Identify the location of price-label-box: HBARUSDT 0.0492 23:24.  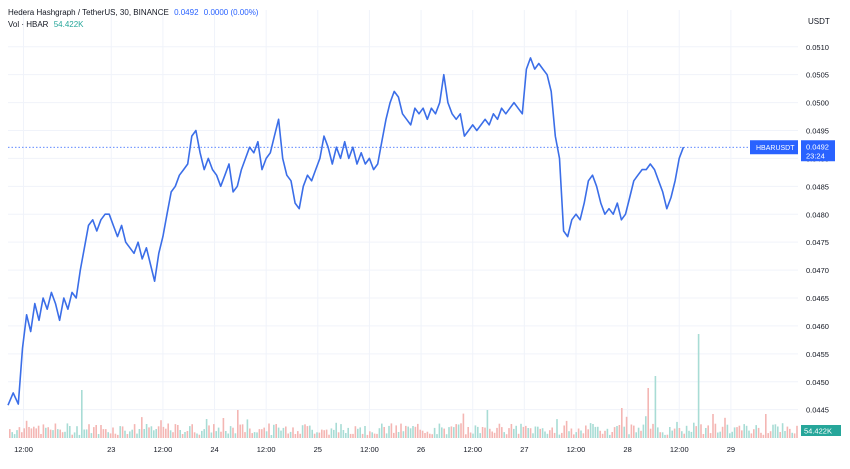
(792, 151).